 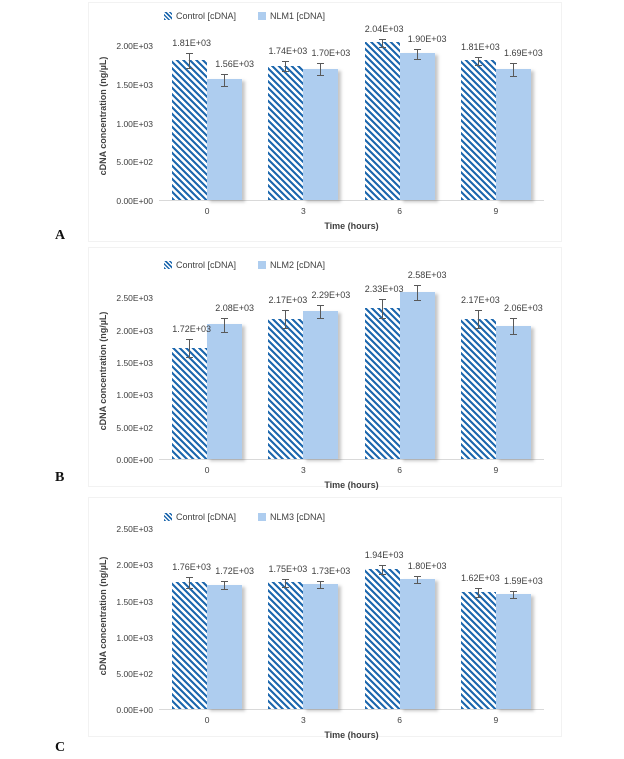 I want to click on y-tick-label: 5.00E+02, so click(x=134, y=673).